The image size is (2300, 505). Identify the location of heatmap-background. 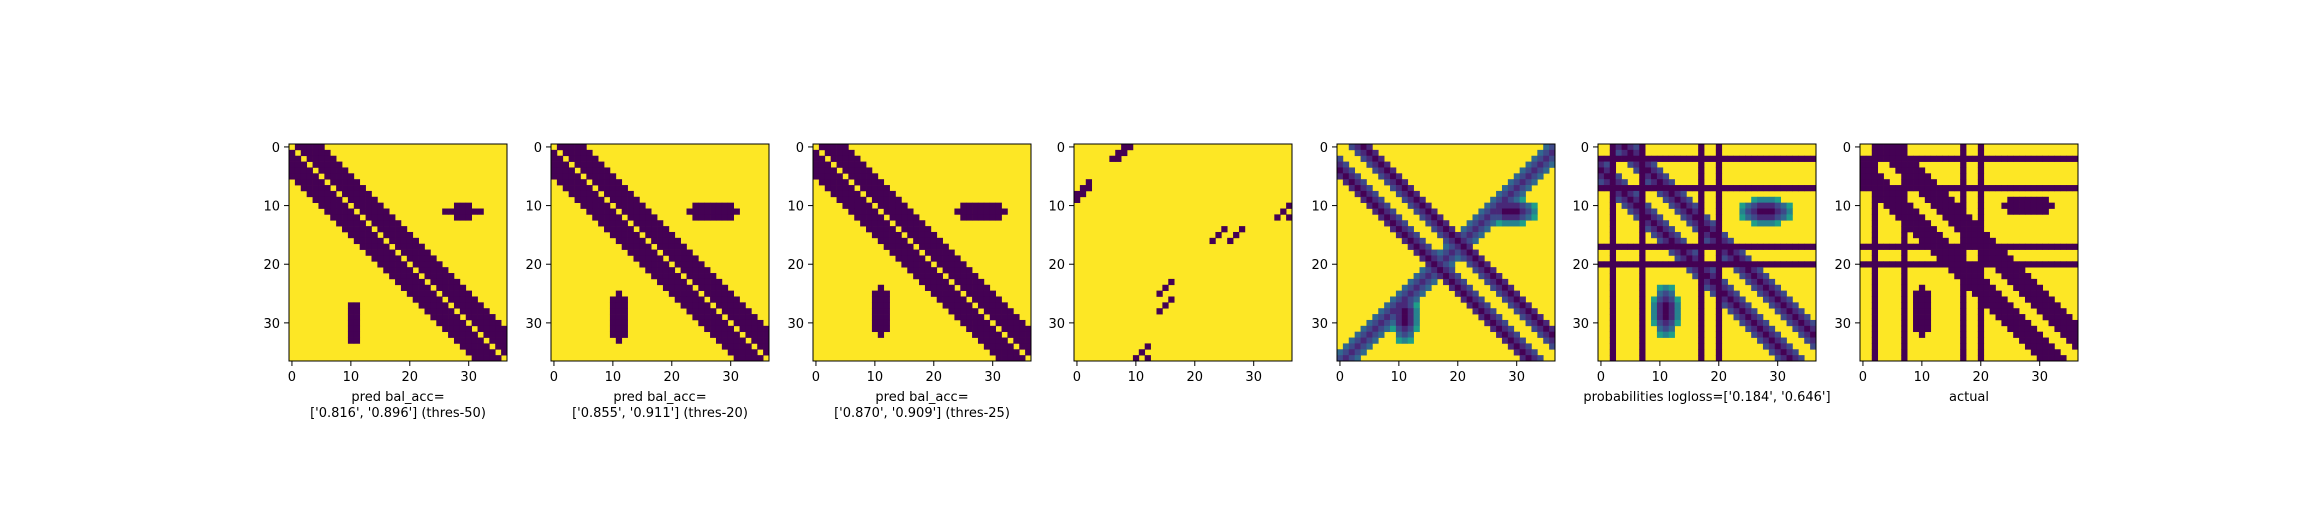
(1707, 252).